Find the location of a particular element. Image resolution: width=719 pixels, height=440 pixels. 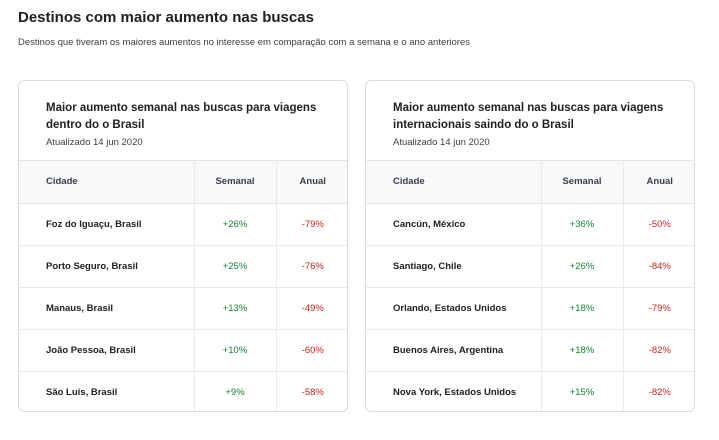

table-row: Porto Seguro, Brasil +25% -76% is located at coordinates (183, 266).